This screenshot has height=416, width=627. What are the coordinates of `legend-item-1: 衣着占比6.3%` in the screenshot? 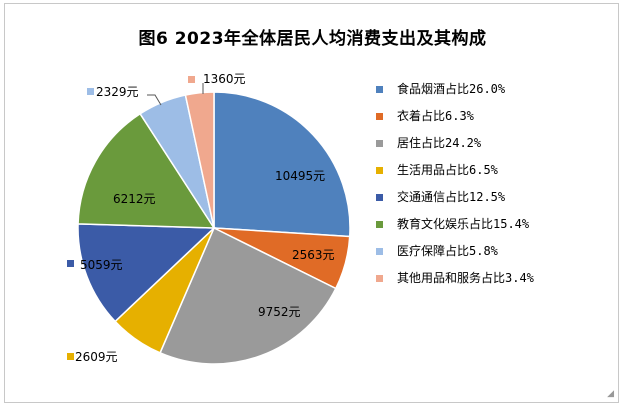 It's located at (453, 116).